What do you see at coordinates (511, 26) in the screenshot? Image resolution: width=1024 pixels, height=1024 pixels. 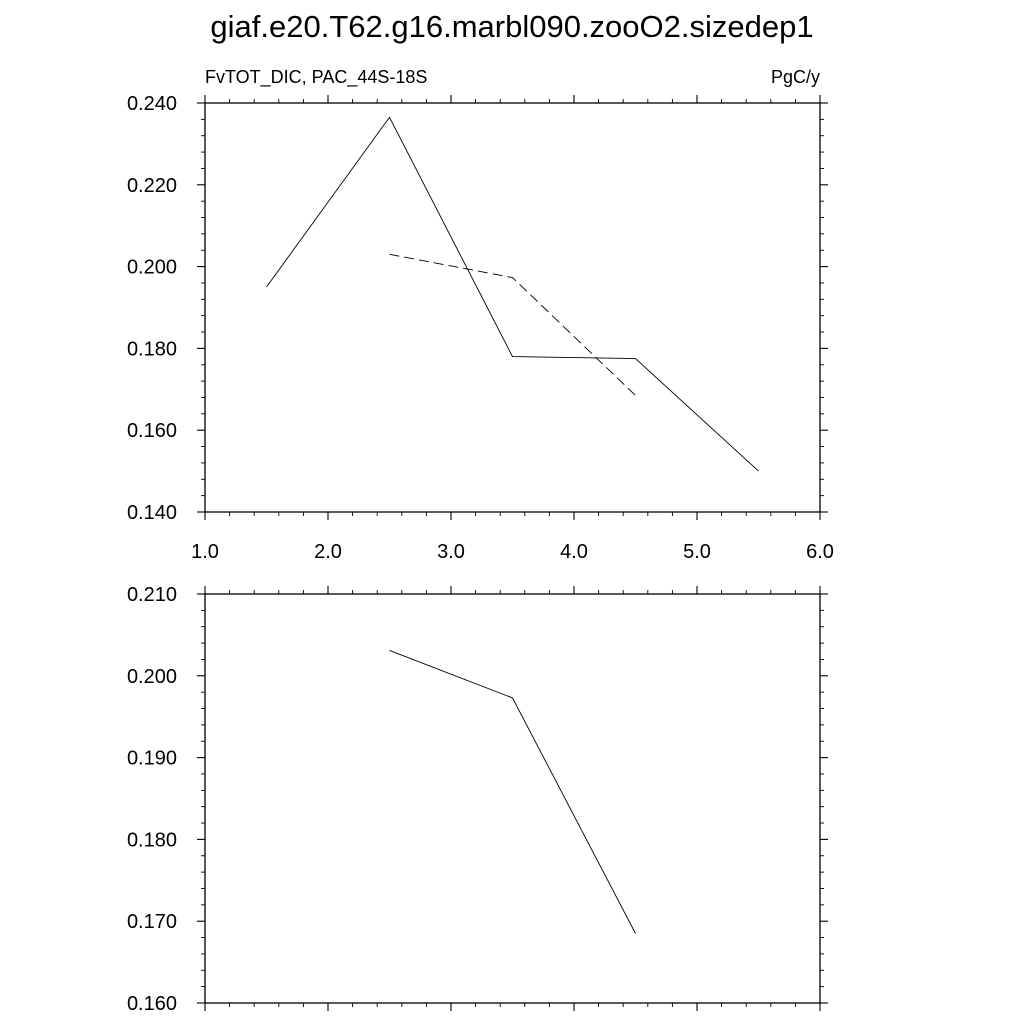 I see `chart-title: giaf.e20.T62.g16.marbl090.zooO2.sizedep1` at bounding box center [511, 26].